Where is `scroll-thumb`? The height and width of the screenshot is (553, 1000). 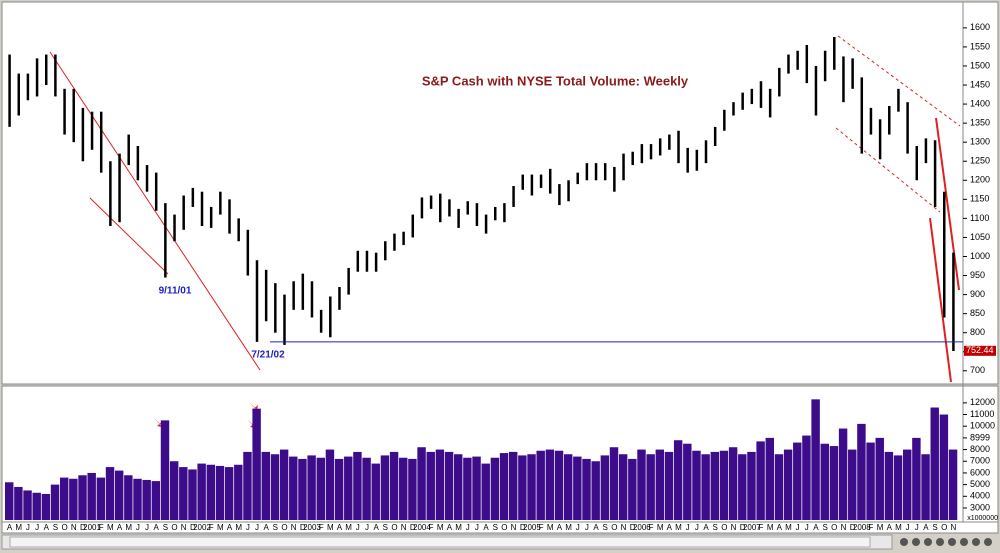
scroll-thumb is located at coordinates (440, 542).